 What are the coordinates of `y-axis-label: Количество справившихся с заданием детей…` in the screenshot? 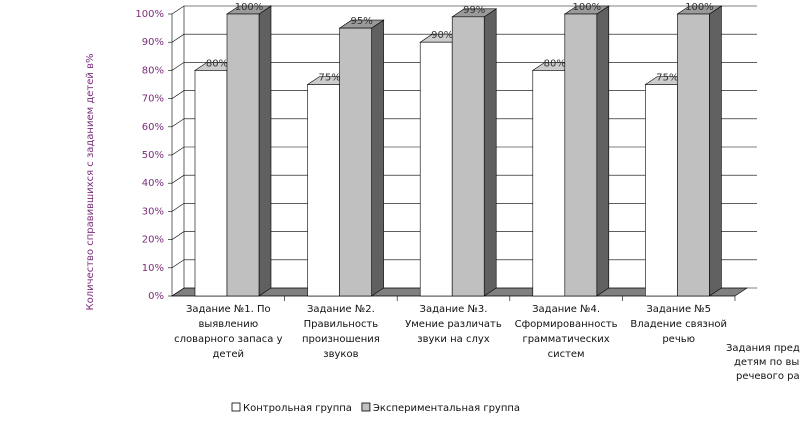 It's located at (90, 182).